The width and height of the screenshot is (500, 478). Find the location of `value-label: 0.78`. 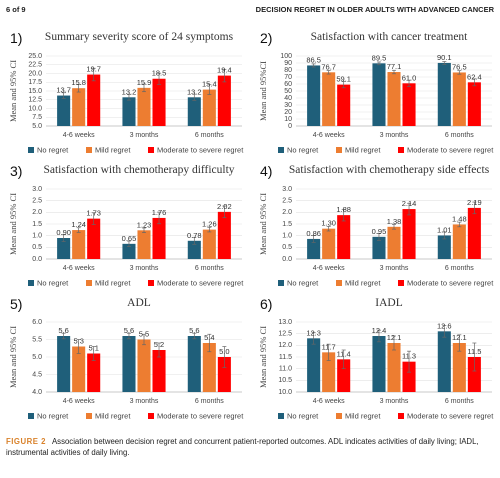

value-label: 0.78 is located at coordinates (194, 235).